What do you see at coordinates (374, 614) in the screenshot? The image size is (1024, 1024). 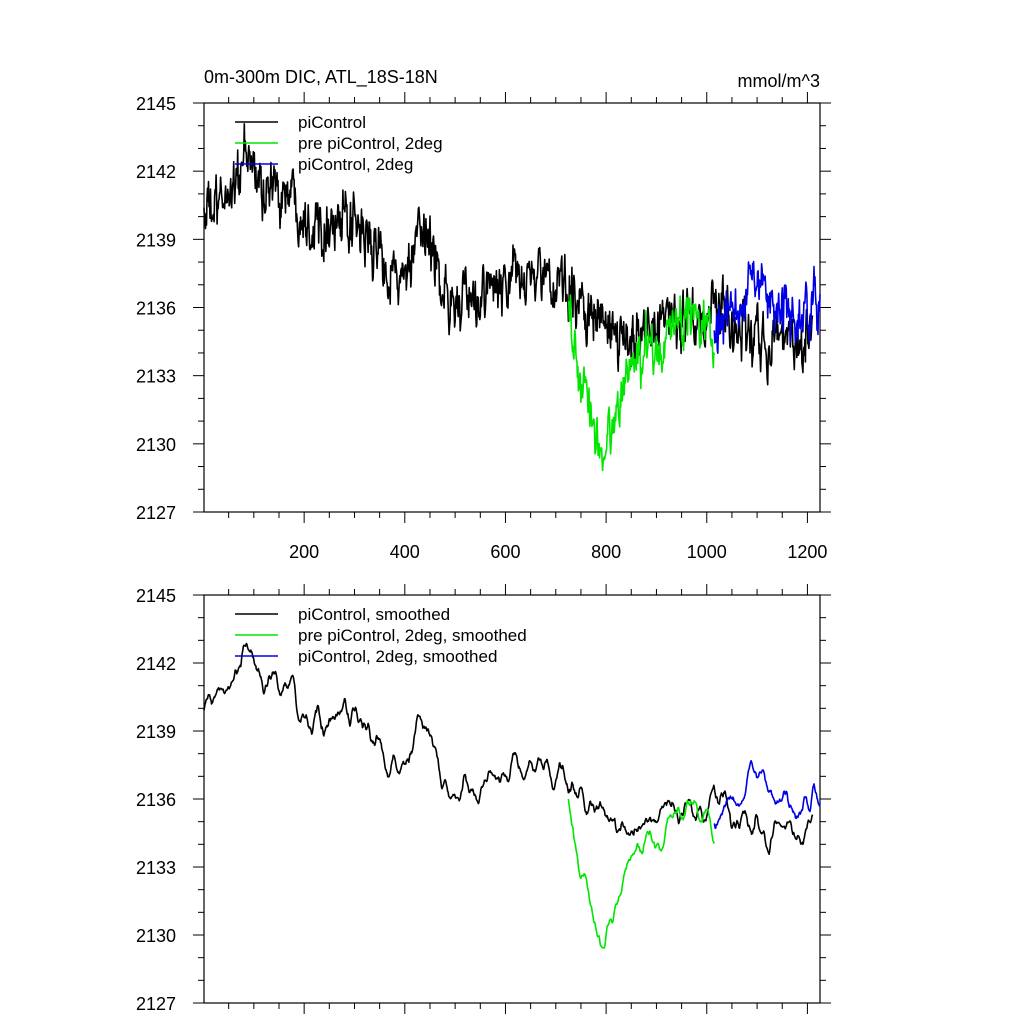 I see `legend-label: piControl, smoothed` at bounding box center [374, 614].